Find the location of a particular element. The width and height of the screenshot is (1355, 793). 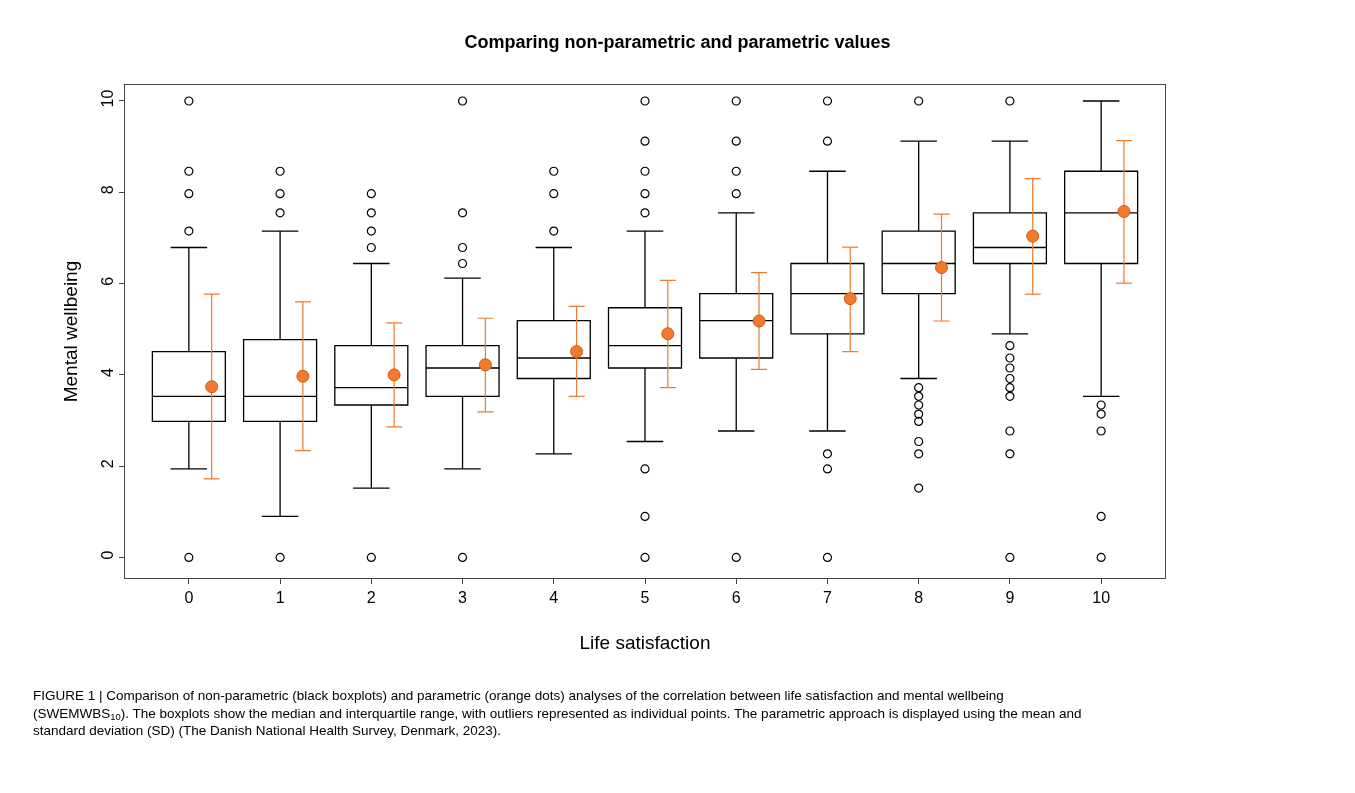

x-tick-label: 0 is located at coordinates (189, 598).